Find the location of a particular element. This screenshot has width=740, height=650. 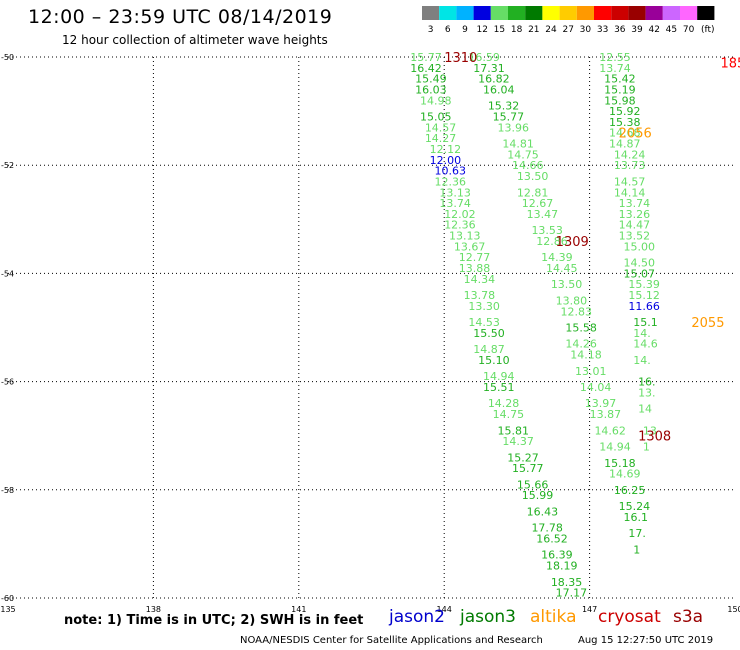

wave-height-value: 15.10 is located at coordinates (494, 360).